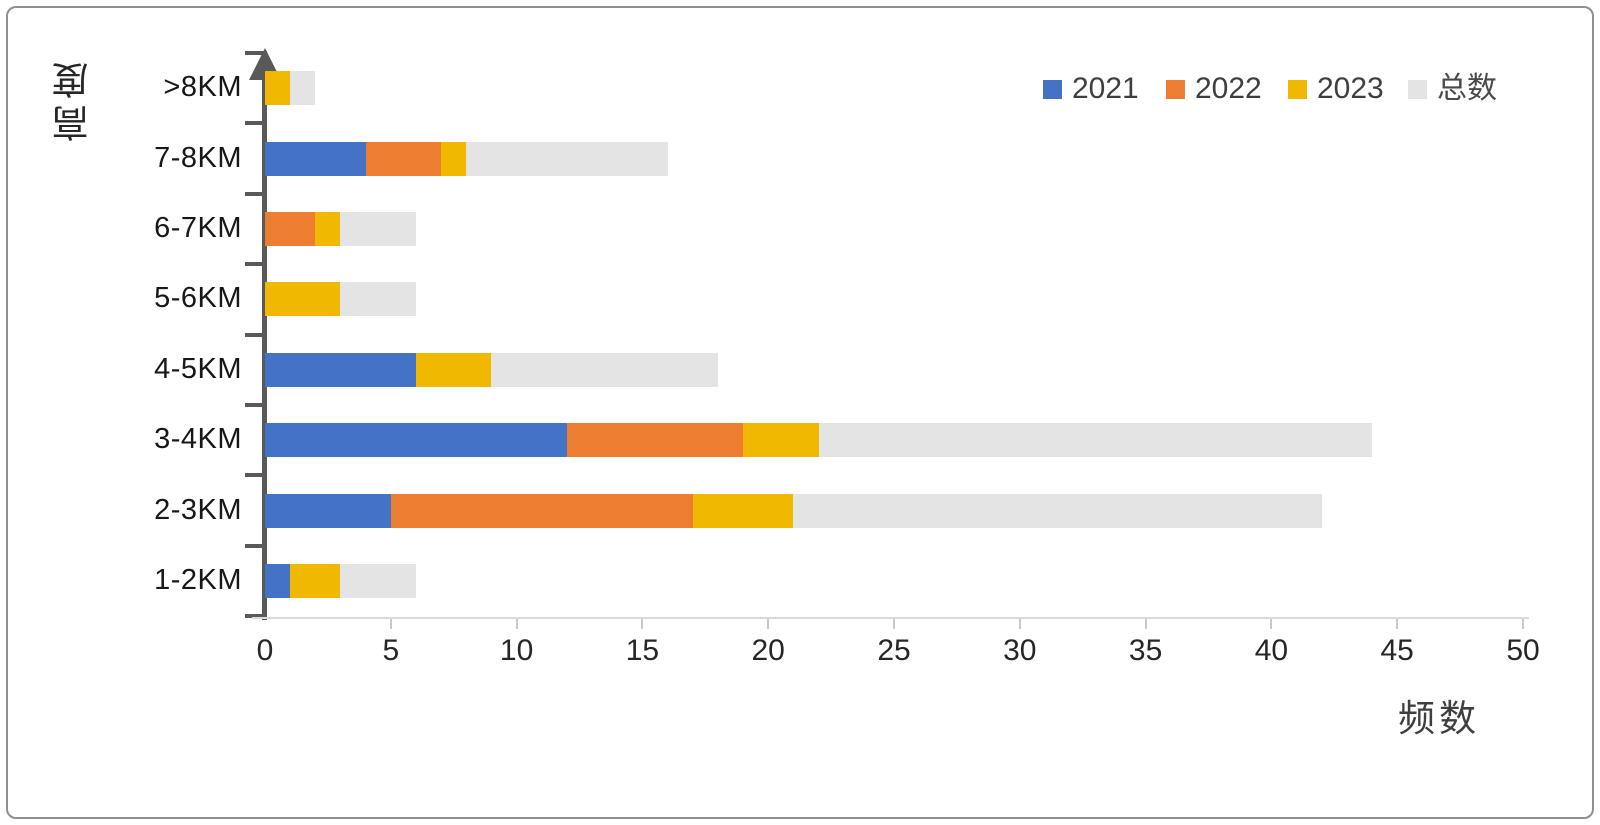  What do you see at coordinates (516, 650) in the screenshot?
I see `x-tick-label: 10` at bounding box center [516, 650].